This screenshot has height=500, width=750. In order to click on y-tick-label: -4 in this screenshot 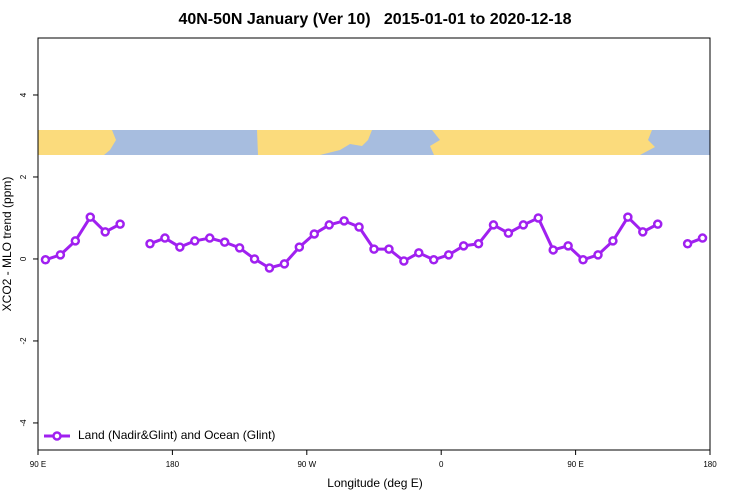, I will do `click(23, 423)`.